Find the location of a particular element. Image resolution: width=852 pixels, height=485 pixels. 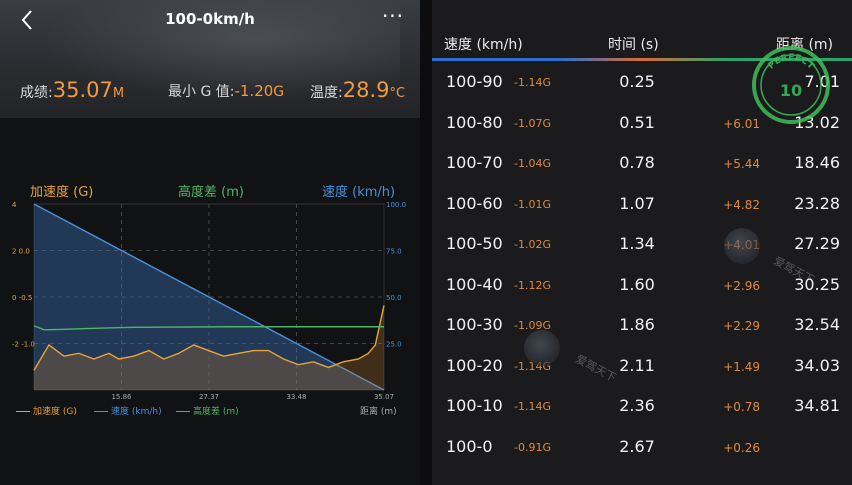

time-value: 0.25 is located at coordinates (637, 81).